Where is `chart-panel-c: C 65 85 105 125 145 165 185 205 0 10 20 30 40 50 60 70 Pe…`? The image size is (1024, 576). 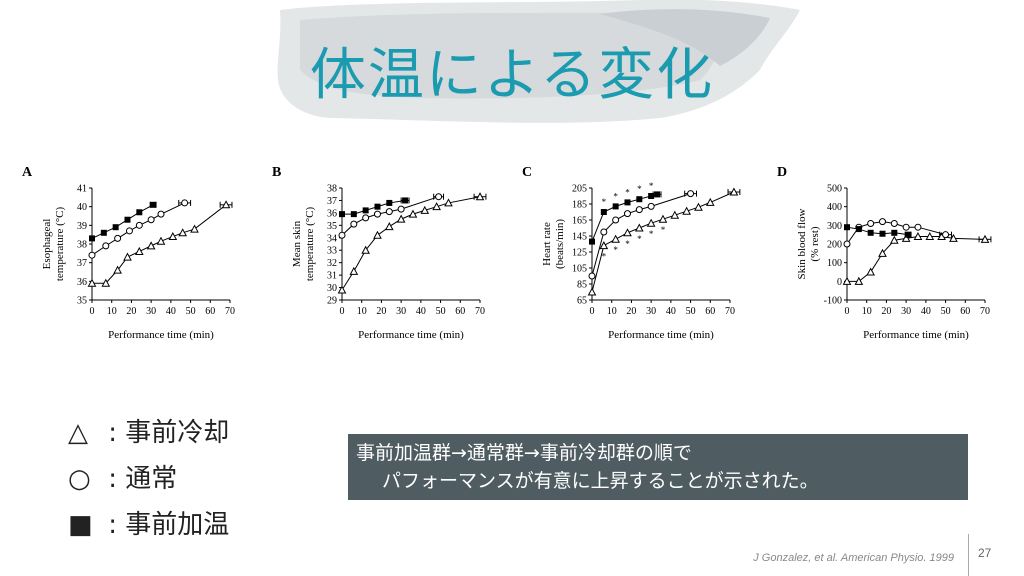
chart-panel-c: C 65 85 105 125 145 165 185 205 0 10 20 30 40 50 60 70 Pe… is located at coordinates (640, 257).